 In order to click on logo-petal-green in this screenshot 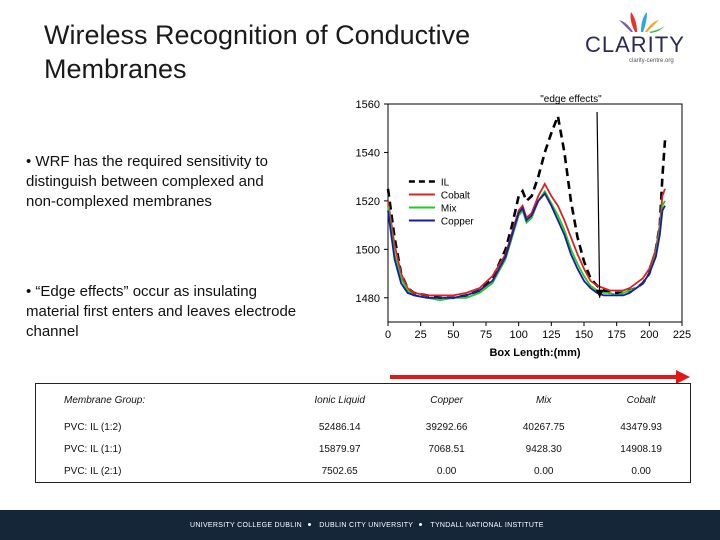, I will do `click(657, 29)`.